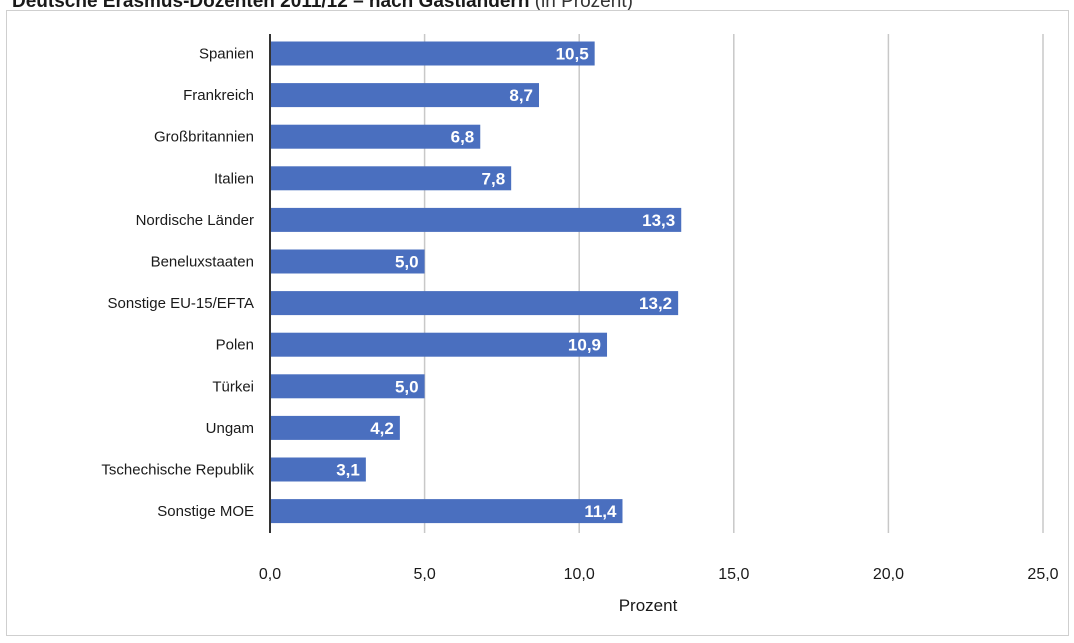 The height and width of the screenshot is (643, 1074). Describe the element at coordinates (648, 605) in the screenshot. I see `x-axis-title: Prozent` at that location.